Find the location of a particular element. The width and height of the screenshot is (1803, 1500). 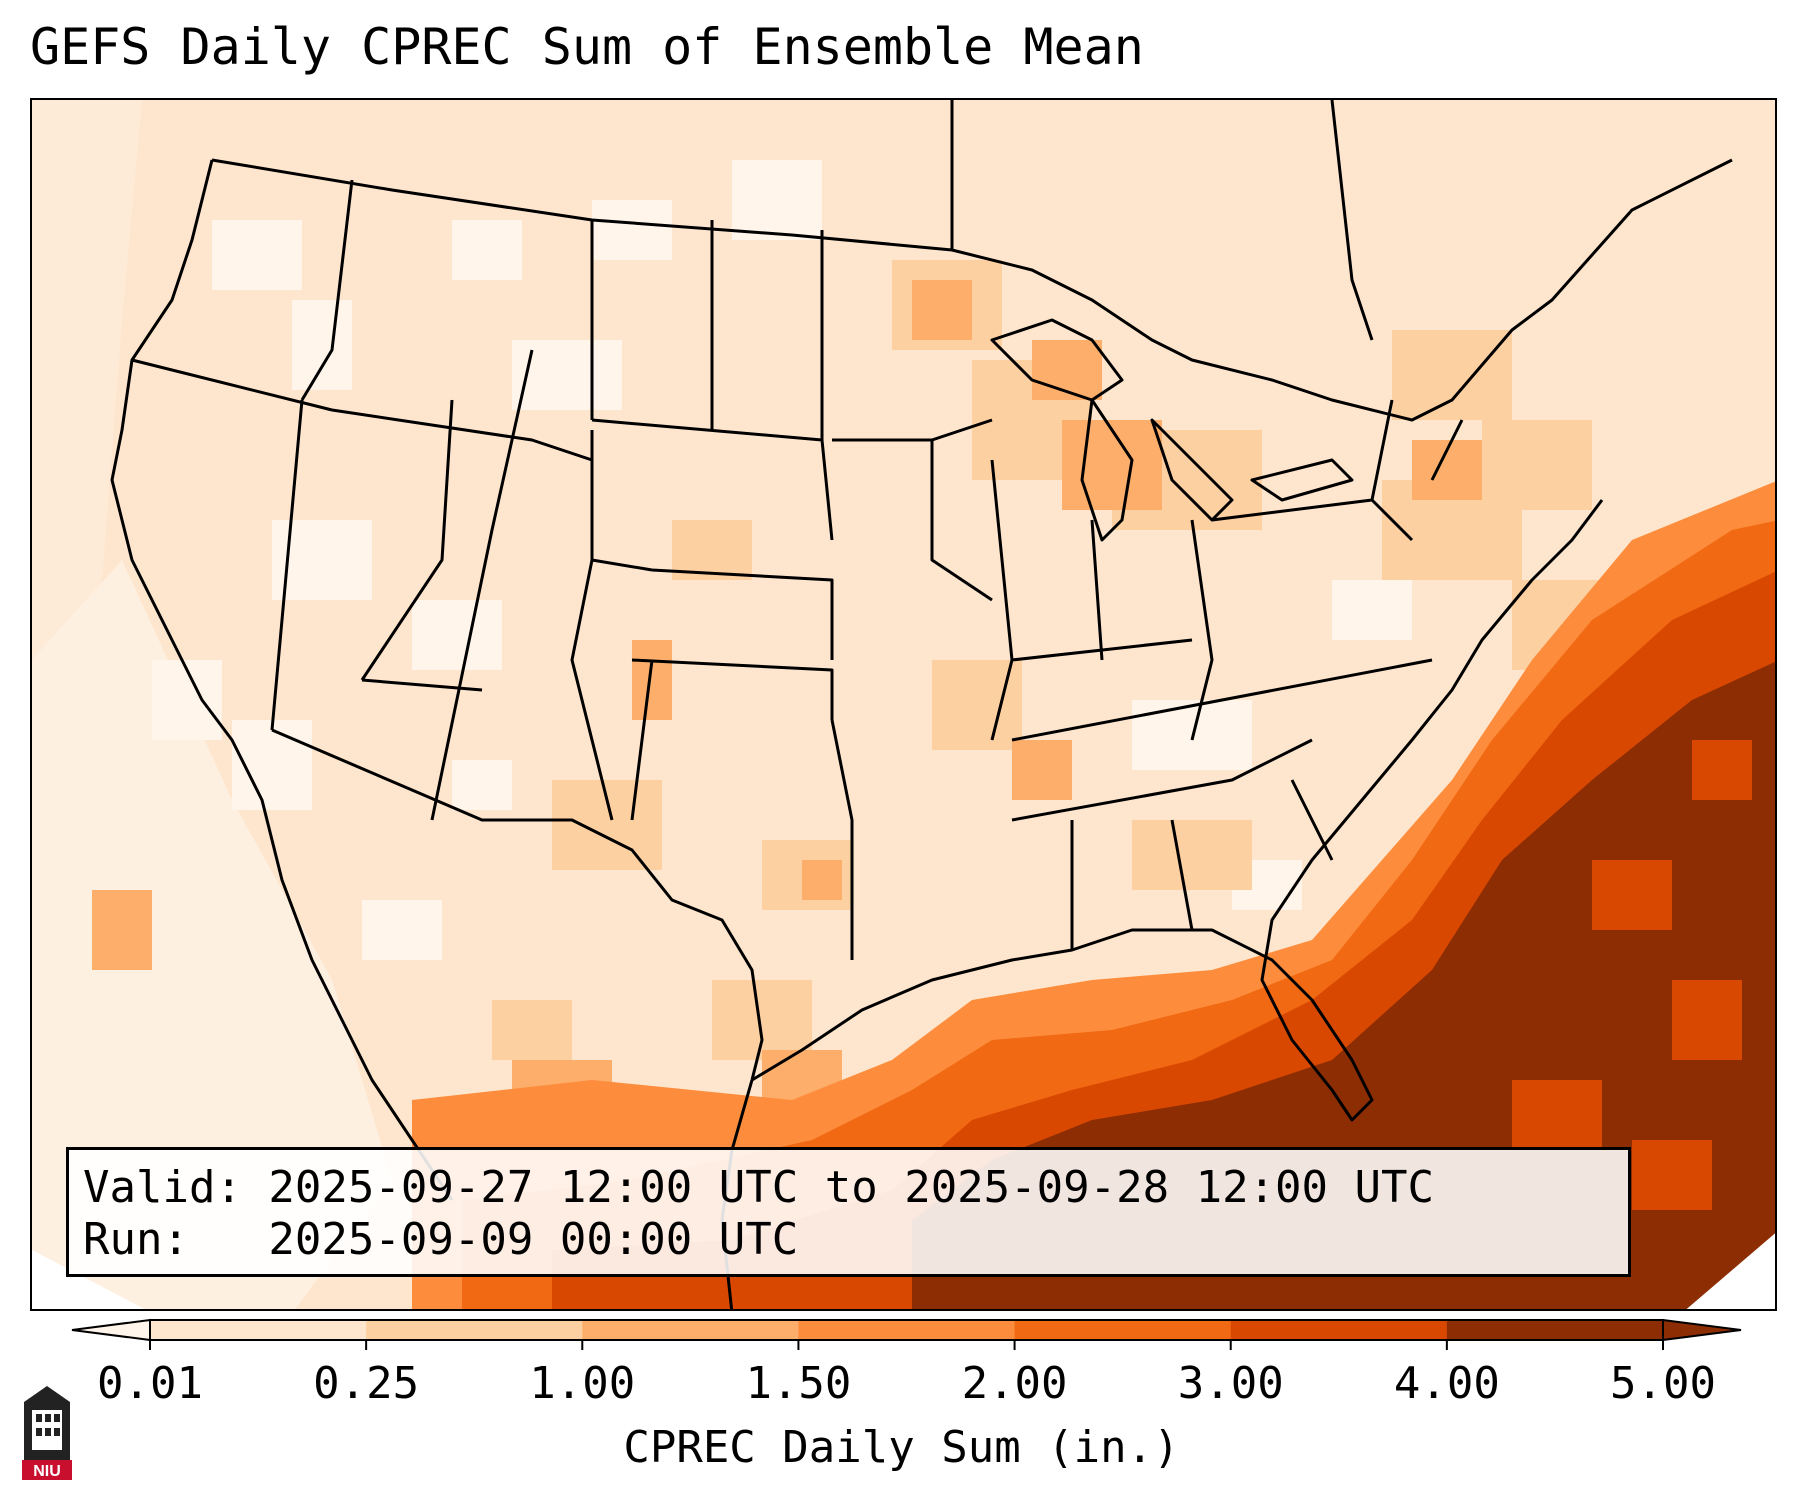

colorbar-segments is located at coordinates (906, 1330).